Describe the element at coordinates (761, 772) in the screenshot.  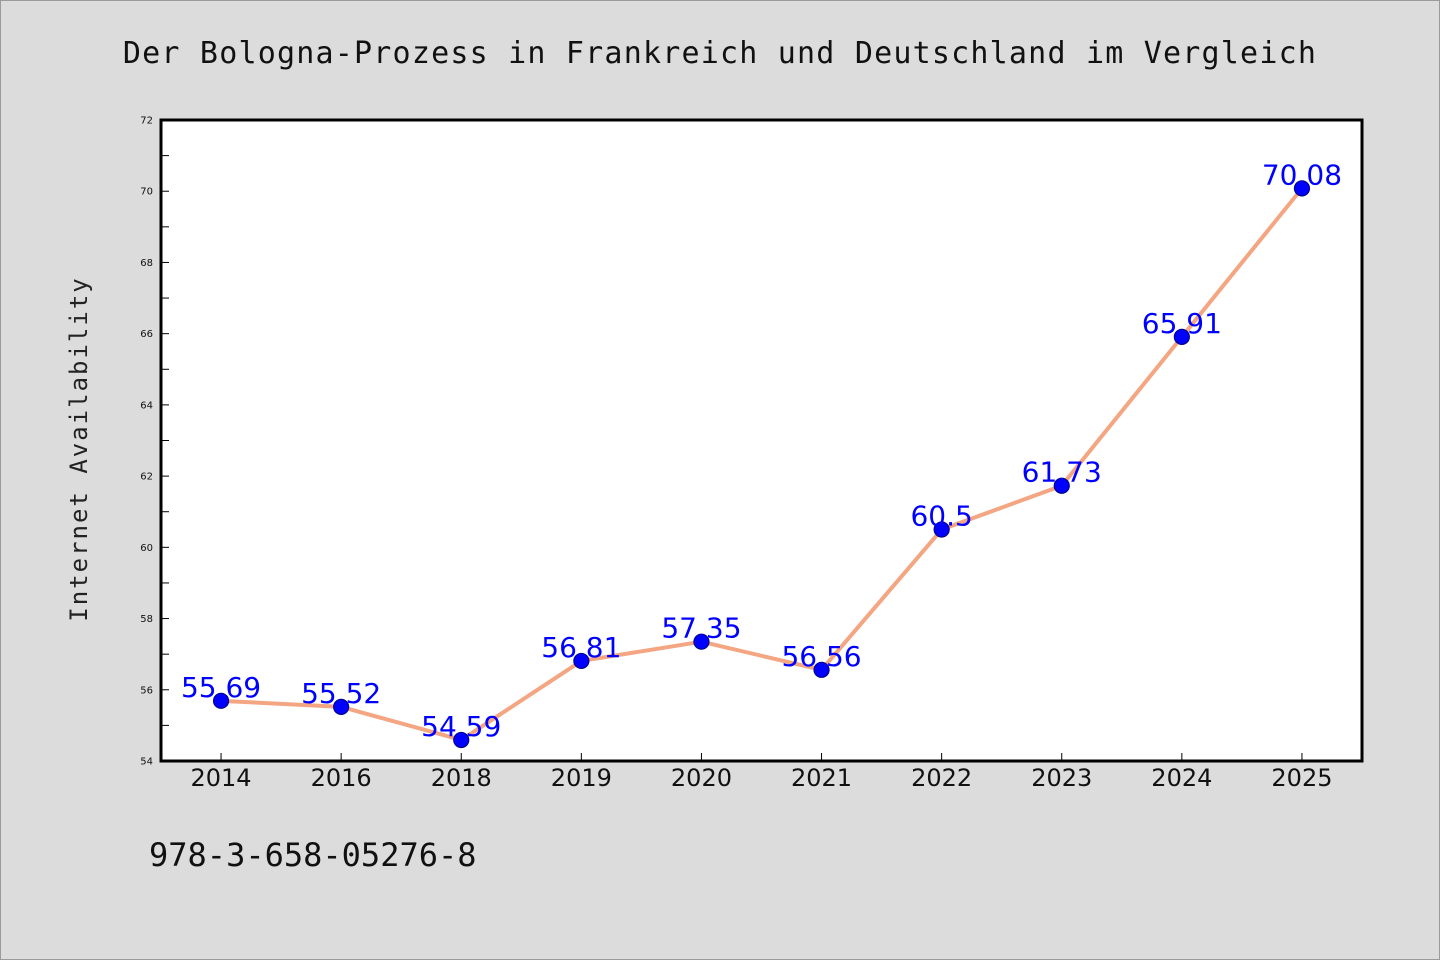
I see `x-axis: 2014 2016 2018 2019 2020 2021 2022 2023 2024 2025` at that location.